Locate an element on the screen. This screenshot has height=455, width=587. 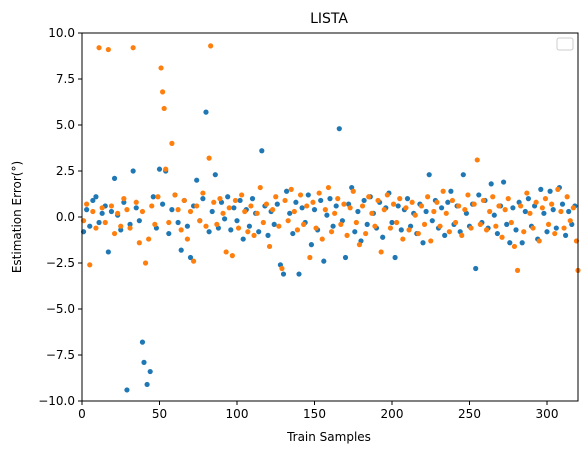
x-tick-label: 300 is located at coordinates (547, 414).